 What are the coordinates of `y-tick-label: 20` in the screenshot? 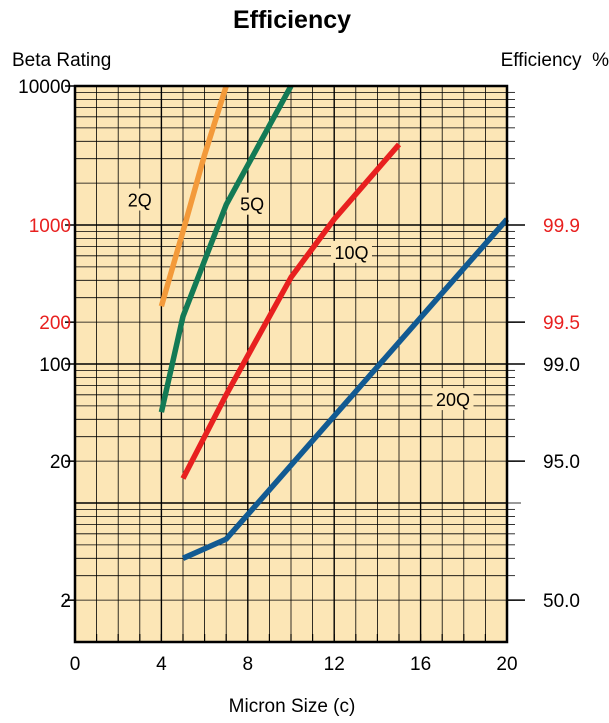 It's located at (60, 462).